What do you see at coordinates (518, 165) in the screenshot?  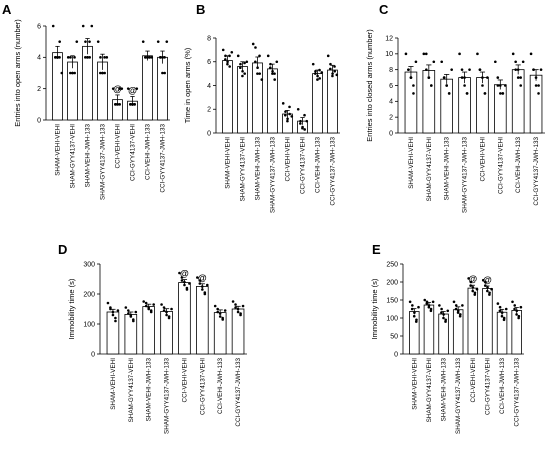 I see `category-label: CCI-VEHI-JWH-133` at bounding box center [518, 165].